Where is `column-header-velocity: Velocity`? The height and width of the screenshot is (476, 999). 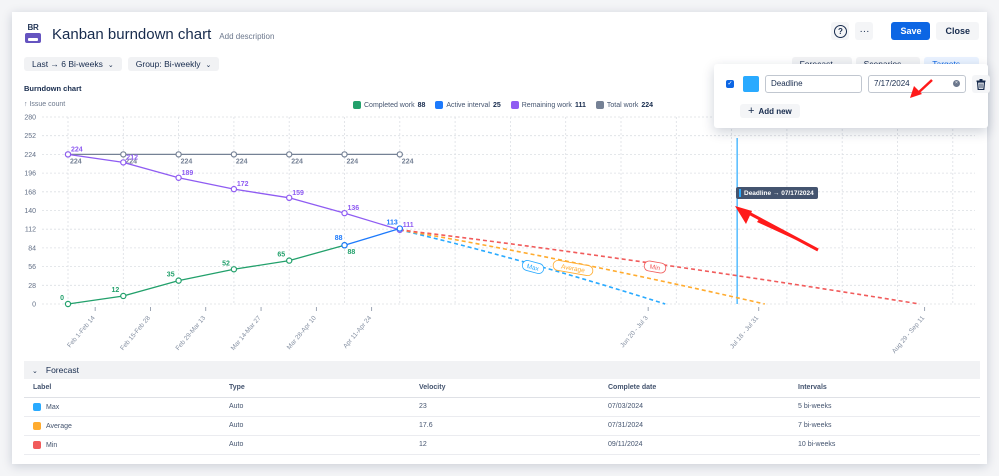
column-header-velocity: Velocity is located at coordinates (504, 388).